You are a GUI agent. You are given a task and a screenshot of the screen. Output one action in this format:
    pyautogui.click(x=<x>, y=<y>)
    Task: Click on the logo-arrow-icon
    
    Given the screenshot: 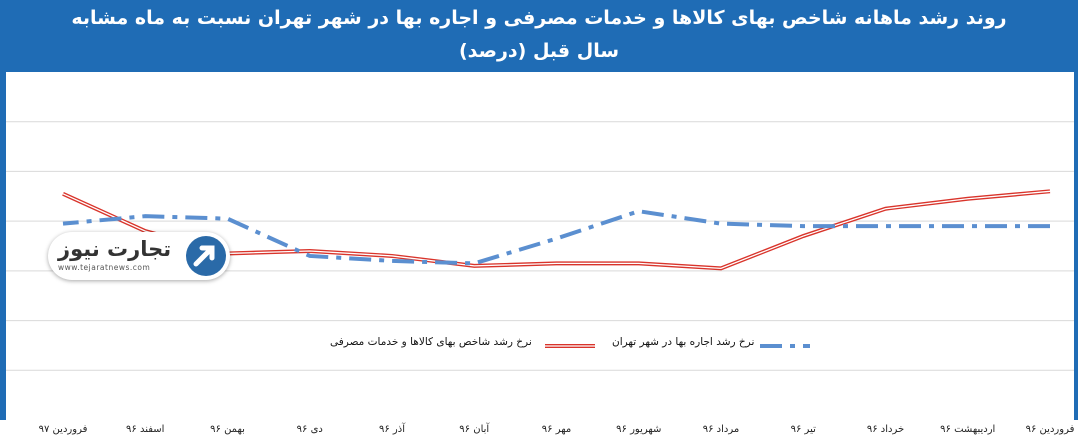 What is the action you would take?
    pyautogui.click(x=206, y=256)
    